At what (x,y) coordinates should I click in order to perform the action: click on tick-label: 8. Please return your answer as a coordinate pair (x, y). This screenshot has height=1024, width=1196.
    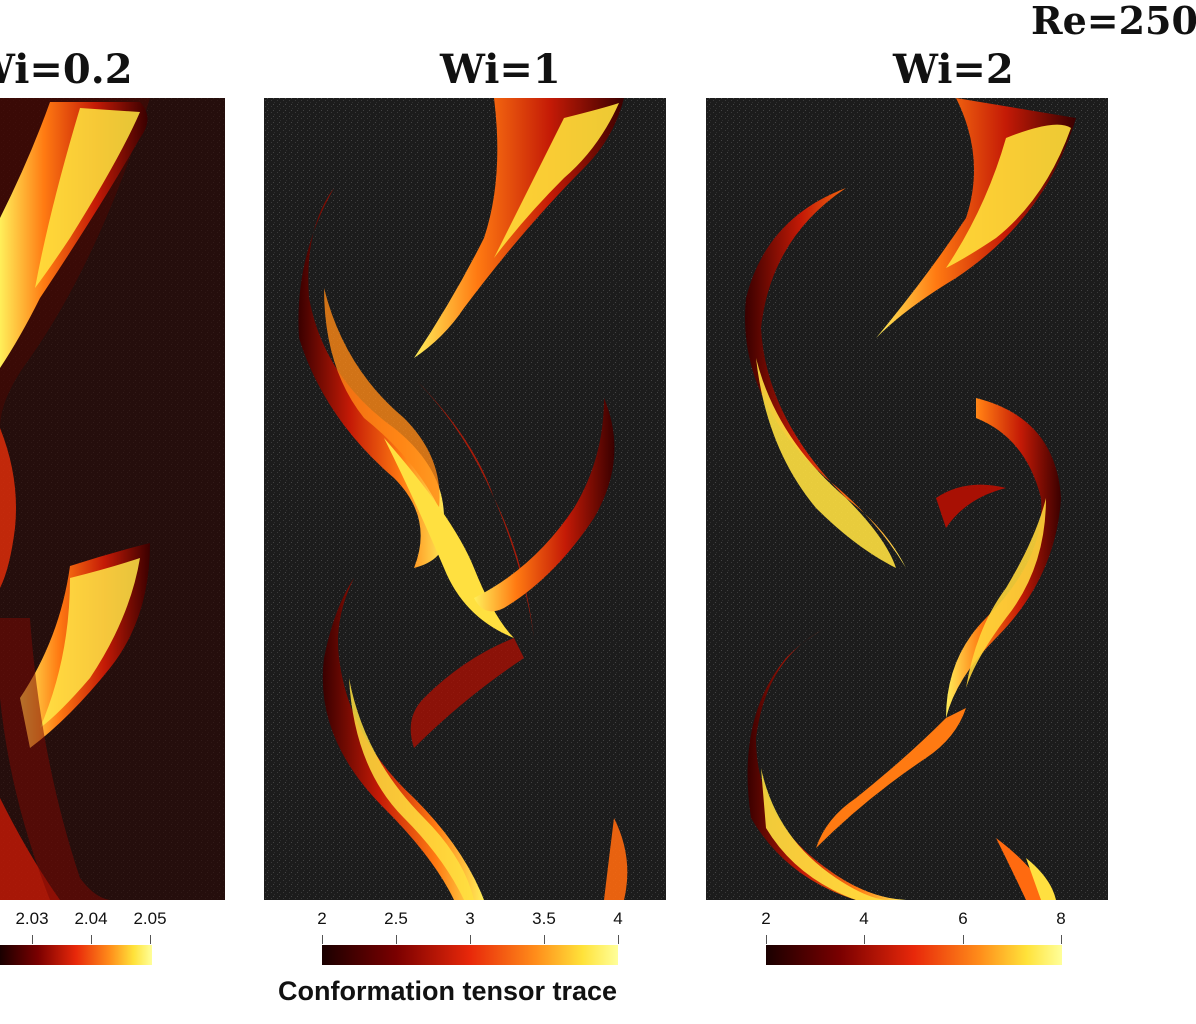
    Looking at the image, I should click on (1061, 918).